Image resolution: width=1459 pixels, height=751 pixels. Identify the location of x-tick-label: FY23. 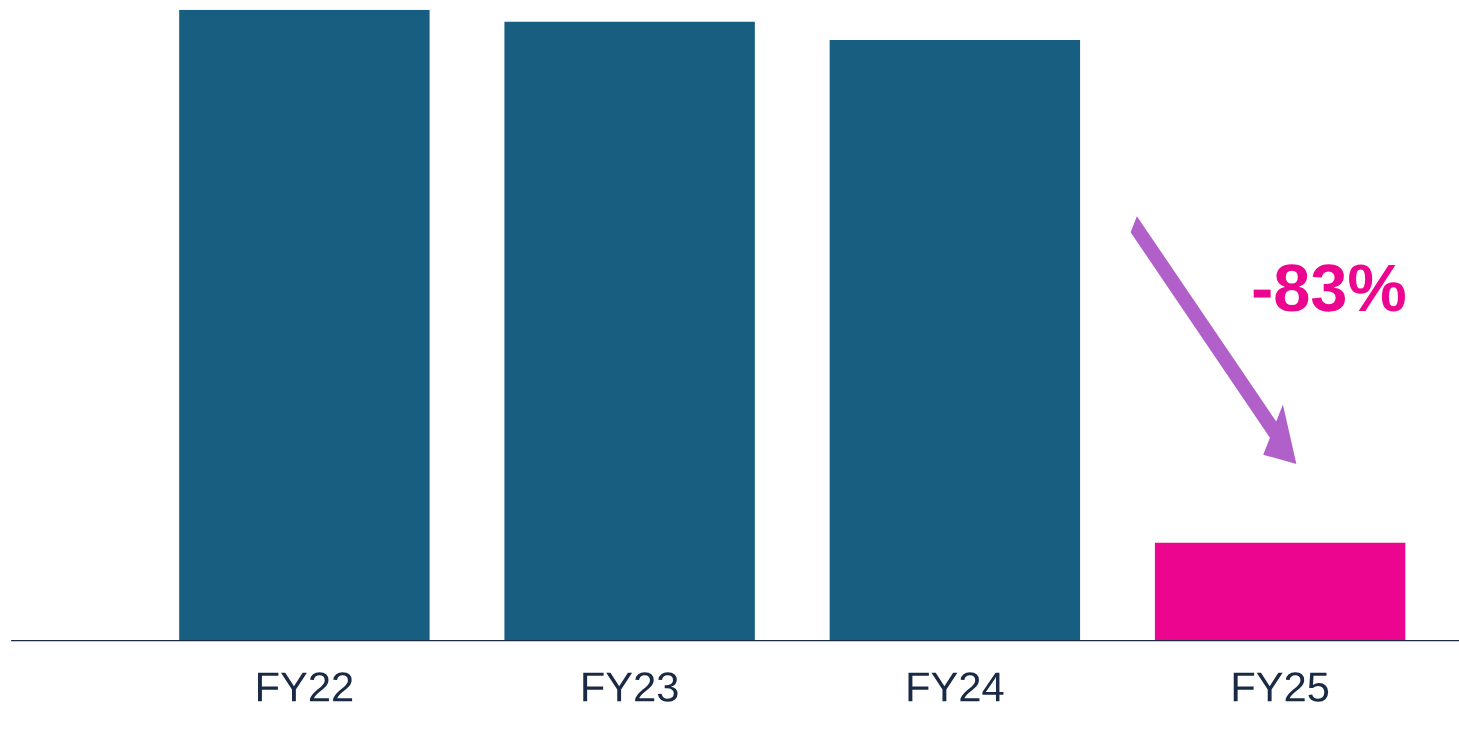
(630, 687).